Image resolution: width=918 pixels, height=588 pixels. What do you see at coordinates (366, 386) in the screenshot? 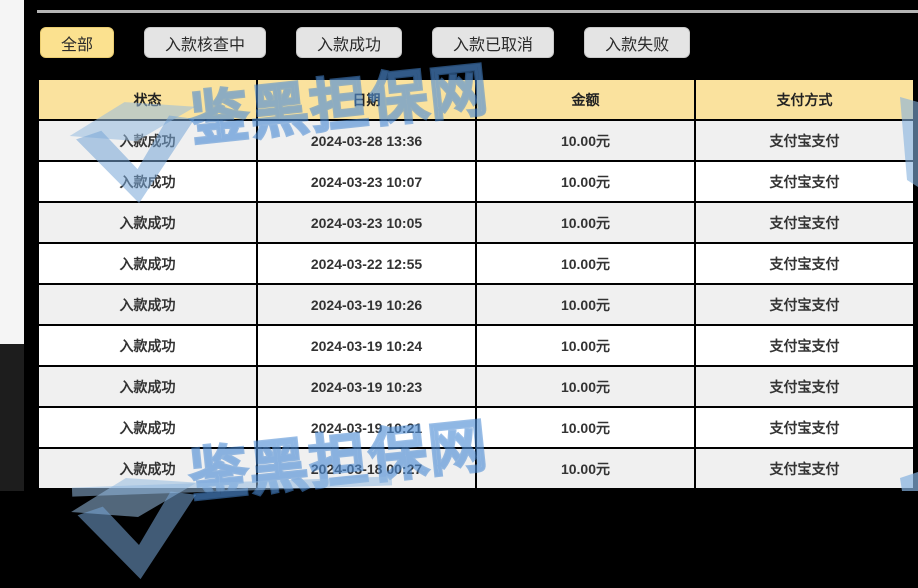
I see `table-cell: 2024-03-19 10:23` at bounding box center [366, 386].